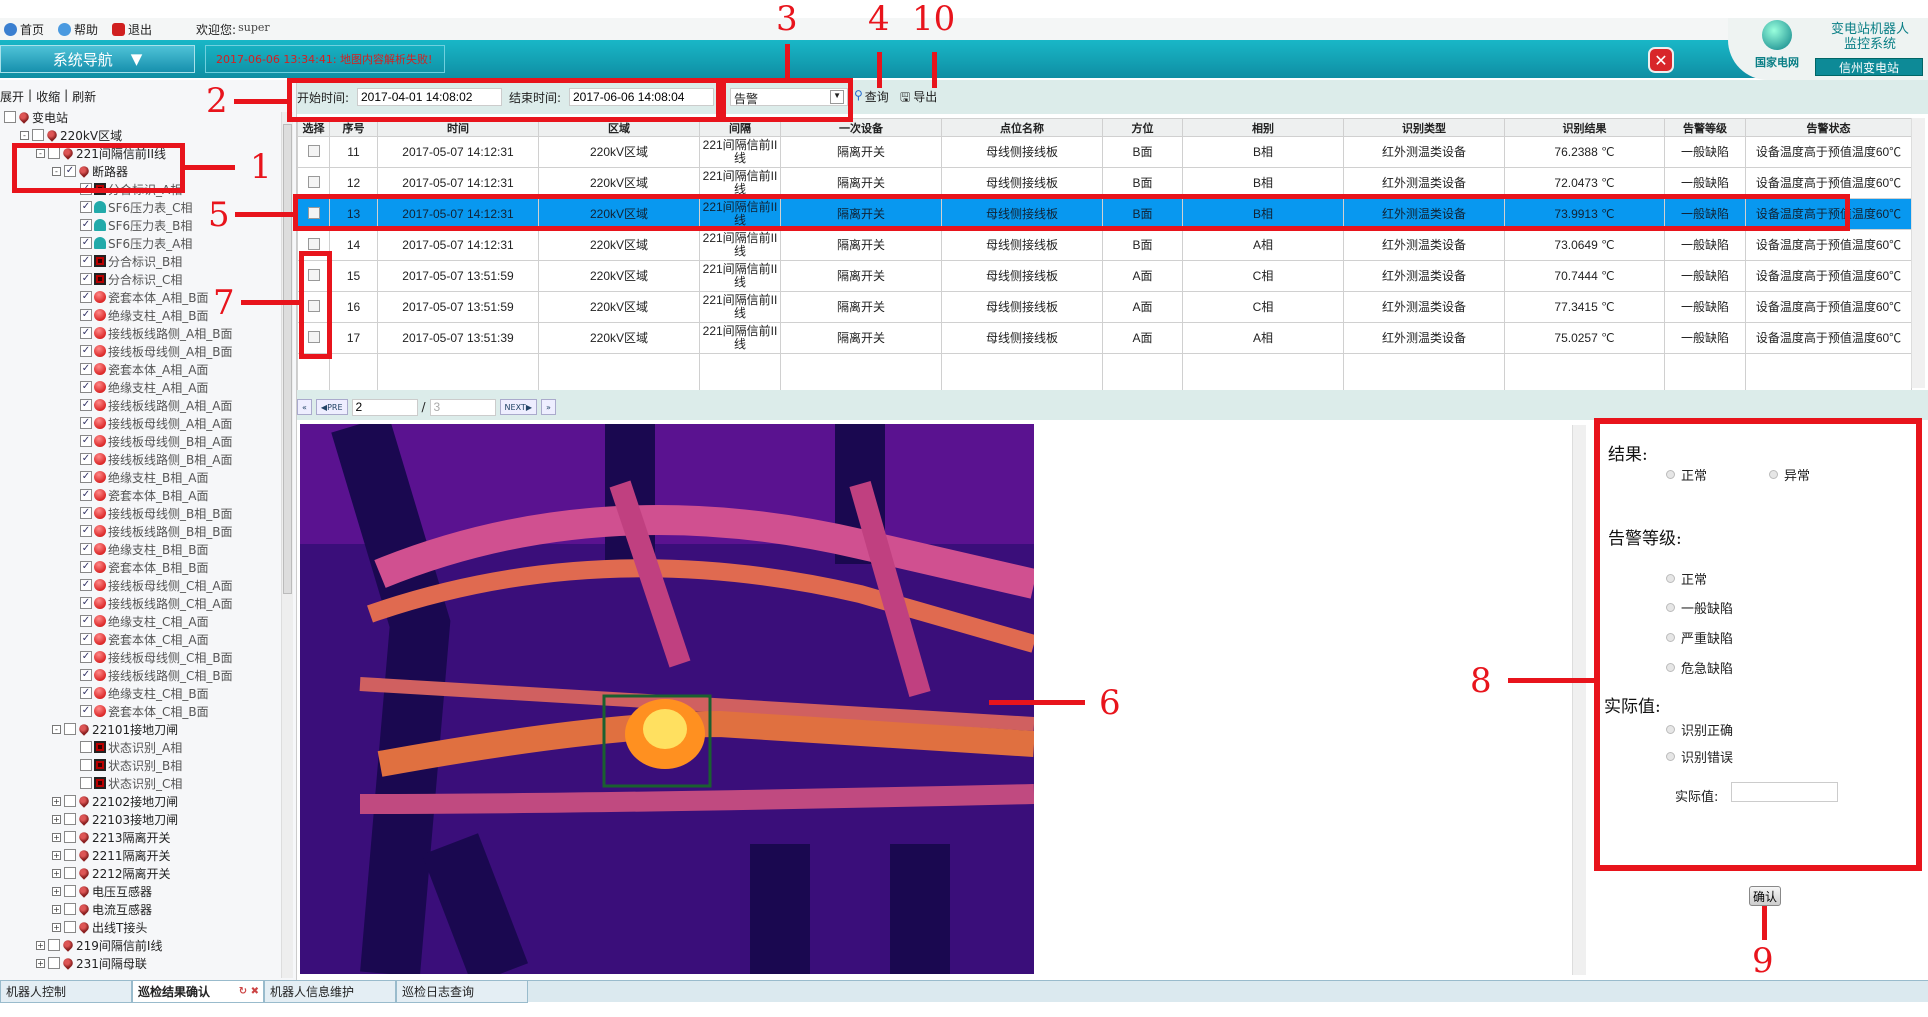 The height and width of the screenshot is (1017, 1928). Describe the element at coordinates (1784, 792) in the screenshot. I see `actual-value-input` at that location.